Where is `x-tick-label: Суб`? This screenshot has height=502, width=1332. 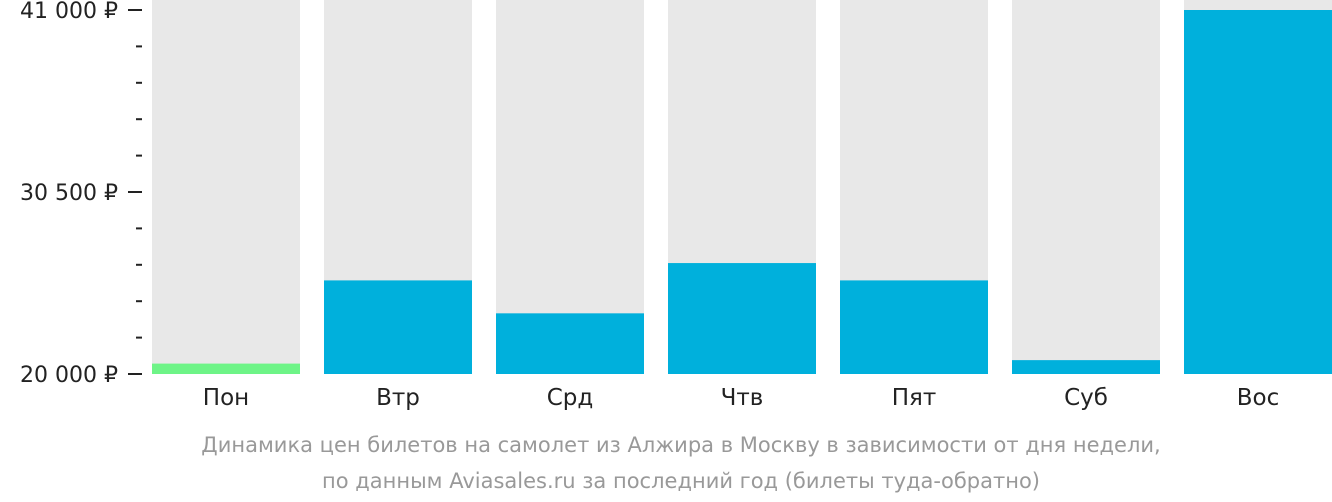 x-tick-label: Суб is located at coordinates (1086, 398).